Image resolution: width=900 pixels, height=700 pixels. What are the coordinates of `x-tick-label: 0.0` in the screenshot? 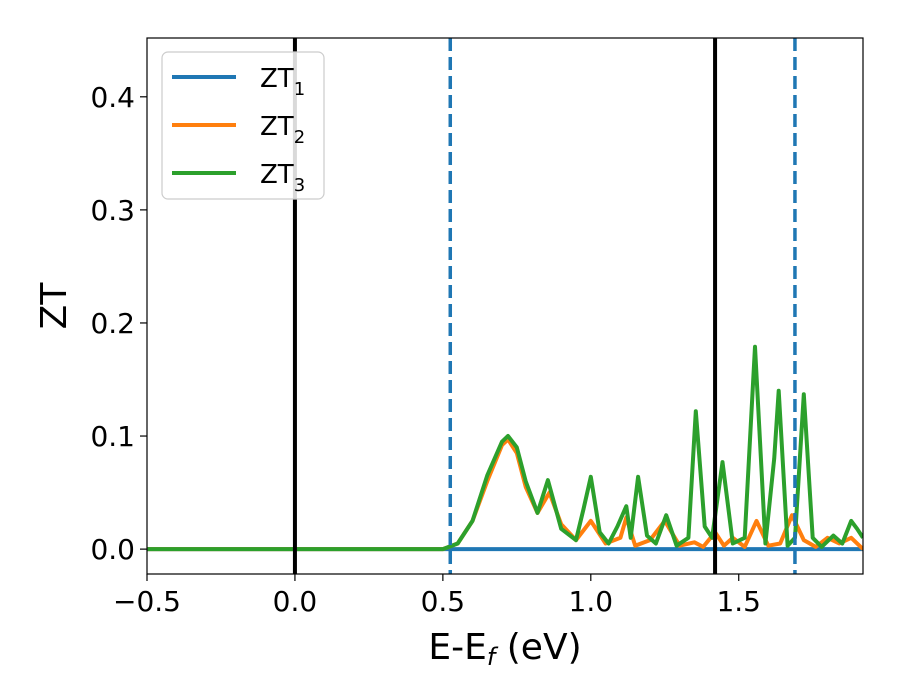 It's located at (295, 601).